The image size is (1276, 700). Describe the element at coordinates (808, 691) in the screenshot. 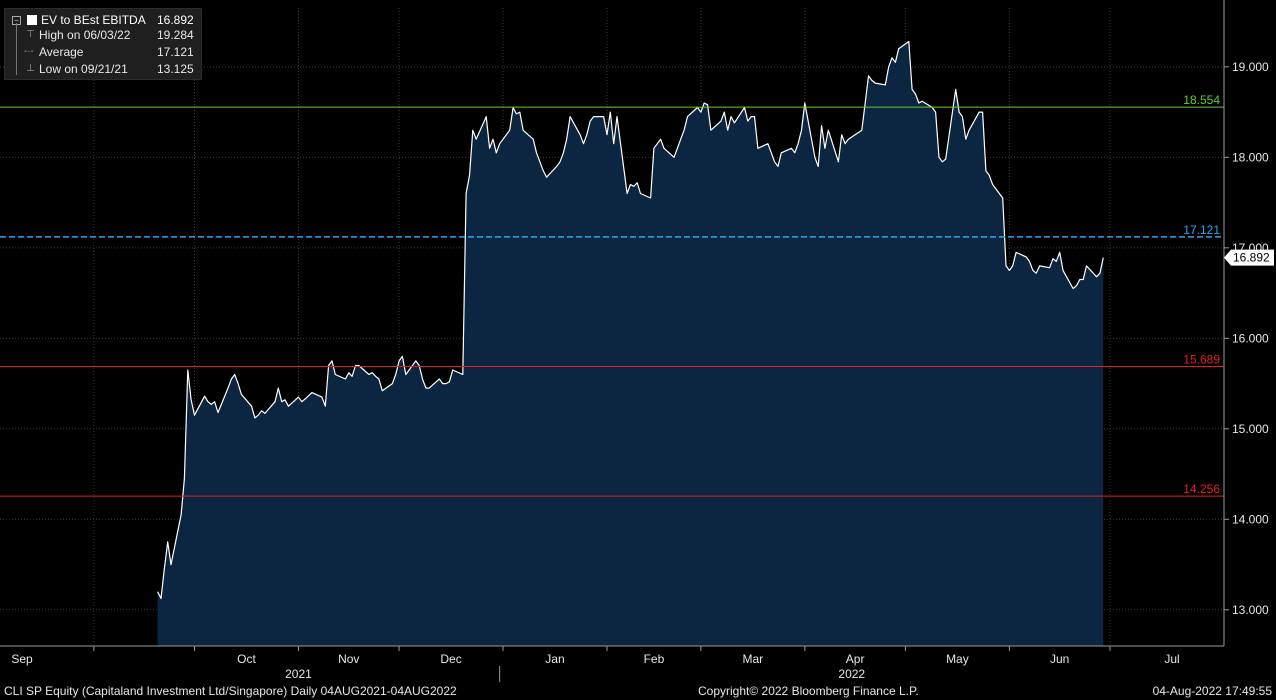

I see `footer-copyright: Copyright© 2022 Bloomberg Finance L.P.` at that location.